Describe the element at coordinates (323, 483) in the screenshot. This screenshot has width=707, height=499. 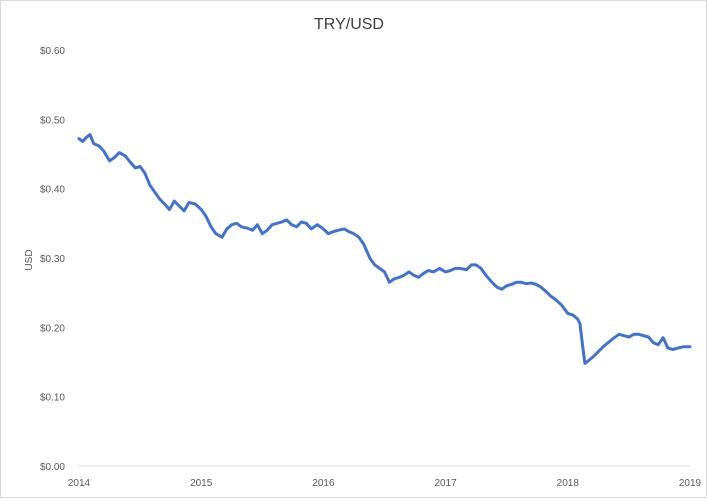
I see `x-tick-label: 2016` at that location.